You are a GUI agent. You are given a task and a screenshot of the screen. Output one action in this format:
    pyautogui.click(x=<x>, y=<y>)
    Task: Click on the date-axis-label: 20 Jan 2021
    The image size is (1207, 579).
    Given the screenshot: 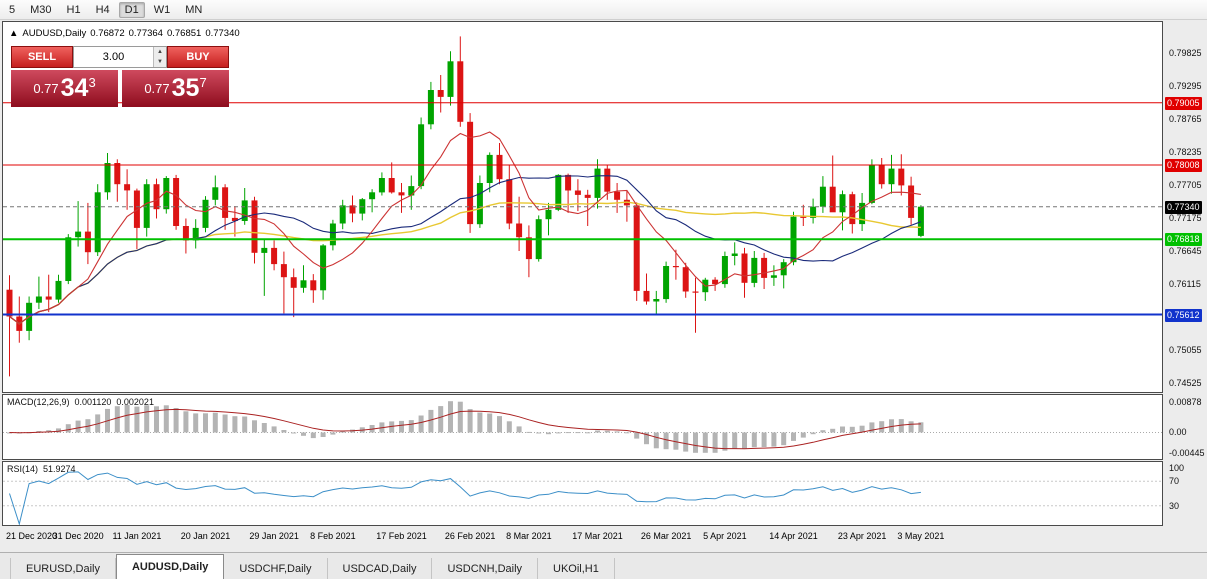 What is the action you would take?
    pyautogui.click(x=205, y=536)
    